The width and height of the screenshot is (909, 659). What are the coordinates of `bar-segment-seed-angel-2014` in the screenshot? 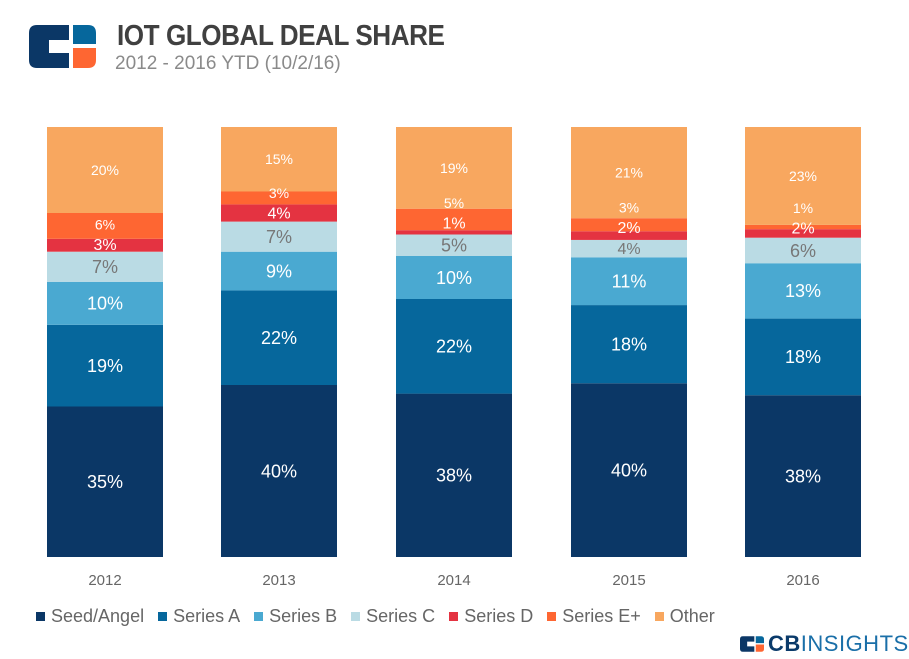 It's located at (454, 475).